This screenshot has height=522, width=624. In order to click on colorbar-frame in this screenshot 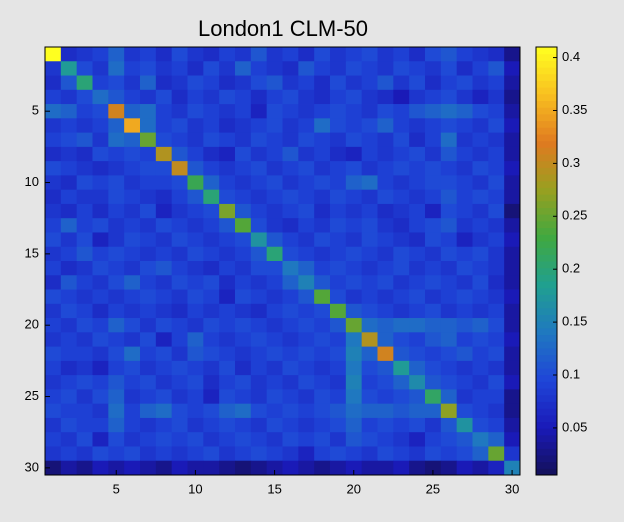, I will do `click(546, 261)`.